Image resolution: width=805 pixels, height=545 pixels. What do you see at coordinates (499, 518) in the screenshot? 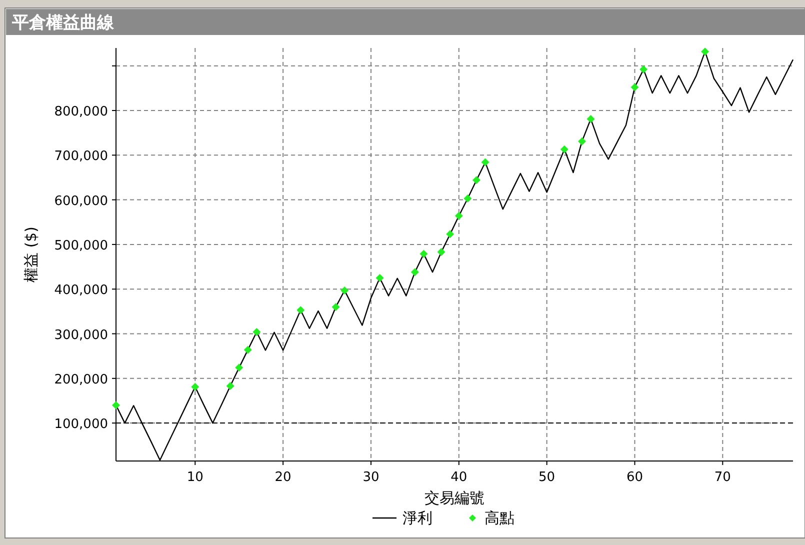
I see `legend-label: 高點` at bounding box center [499, 518].